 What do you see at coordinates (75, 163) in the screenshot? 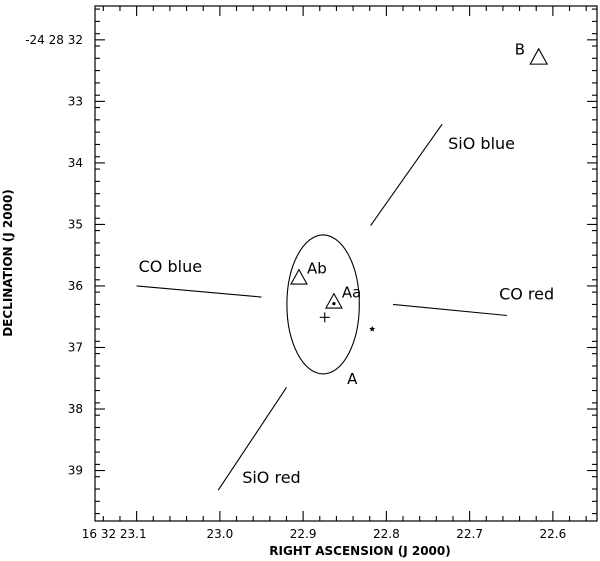
I see `y-tick-label: 34` at bounding box center [75, 163].